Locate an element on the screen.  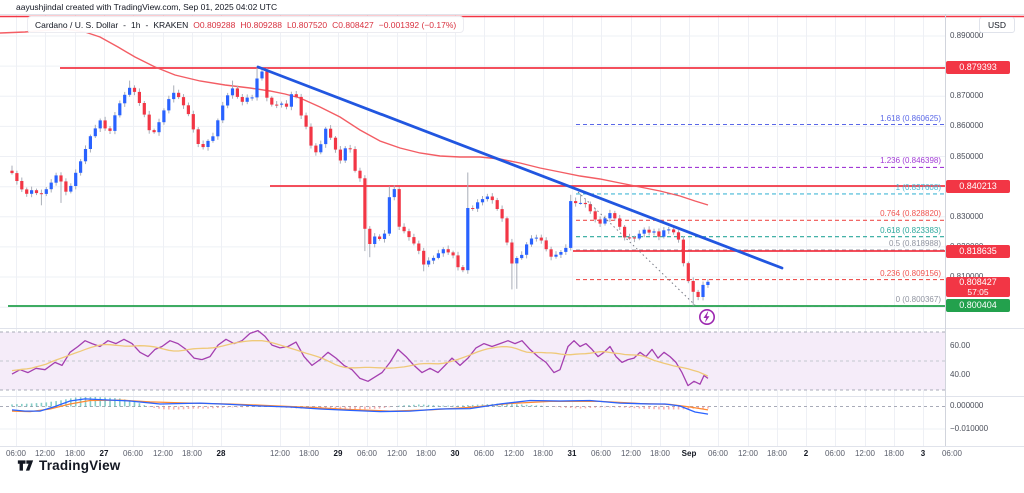
ohlc-open: O0.809288 is located at coordinates (214, 24).